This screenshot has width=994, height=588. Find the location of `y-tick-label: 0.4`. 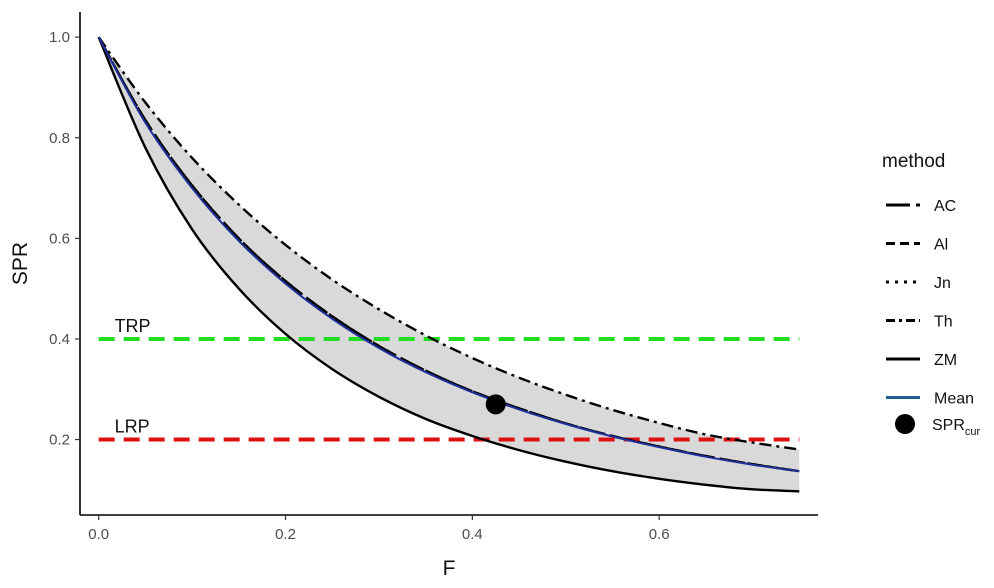

y-tick-label: 0.4 is located at coordinates (59, 339).